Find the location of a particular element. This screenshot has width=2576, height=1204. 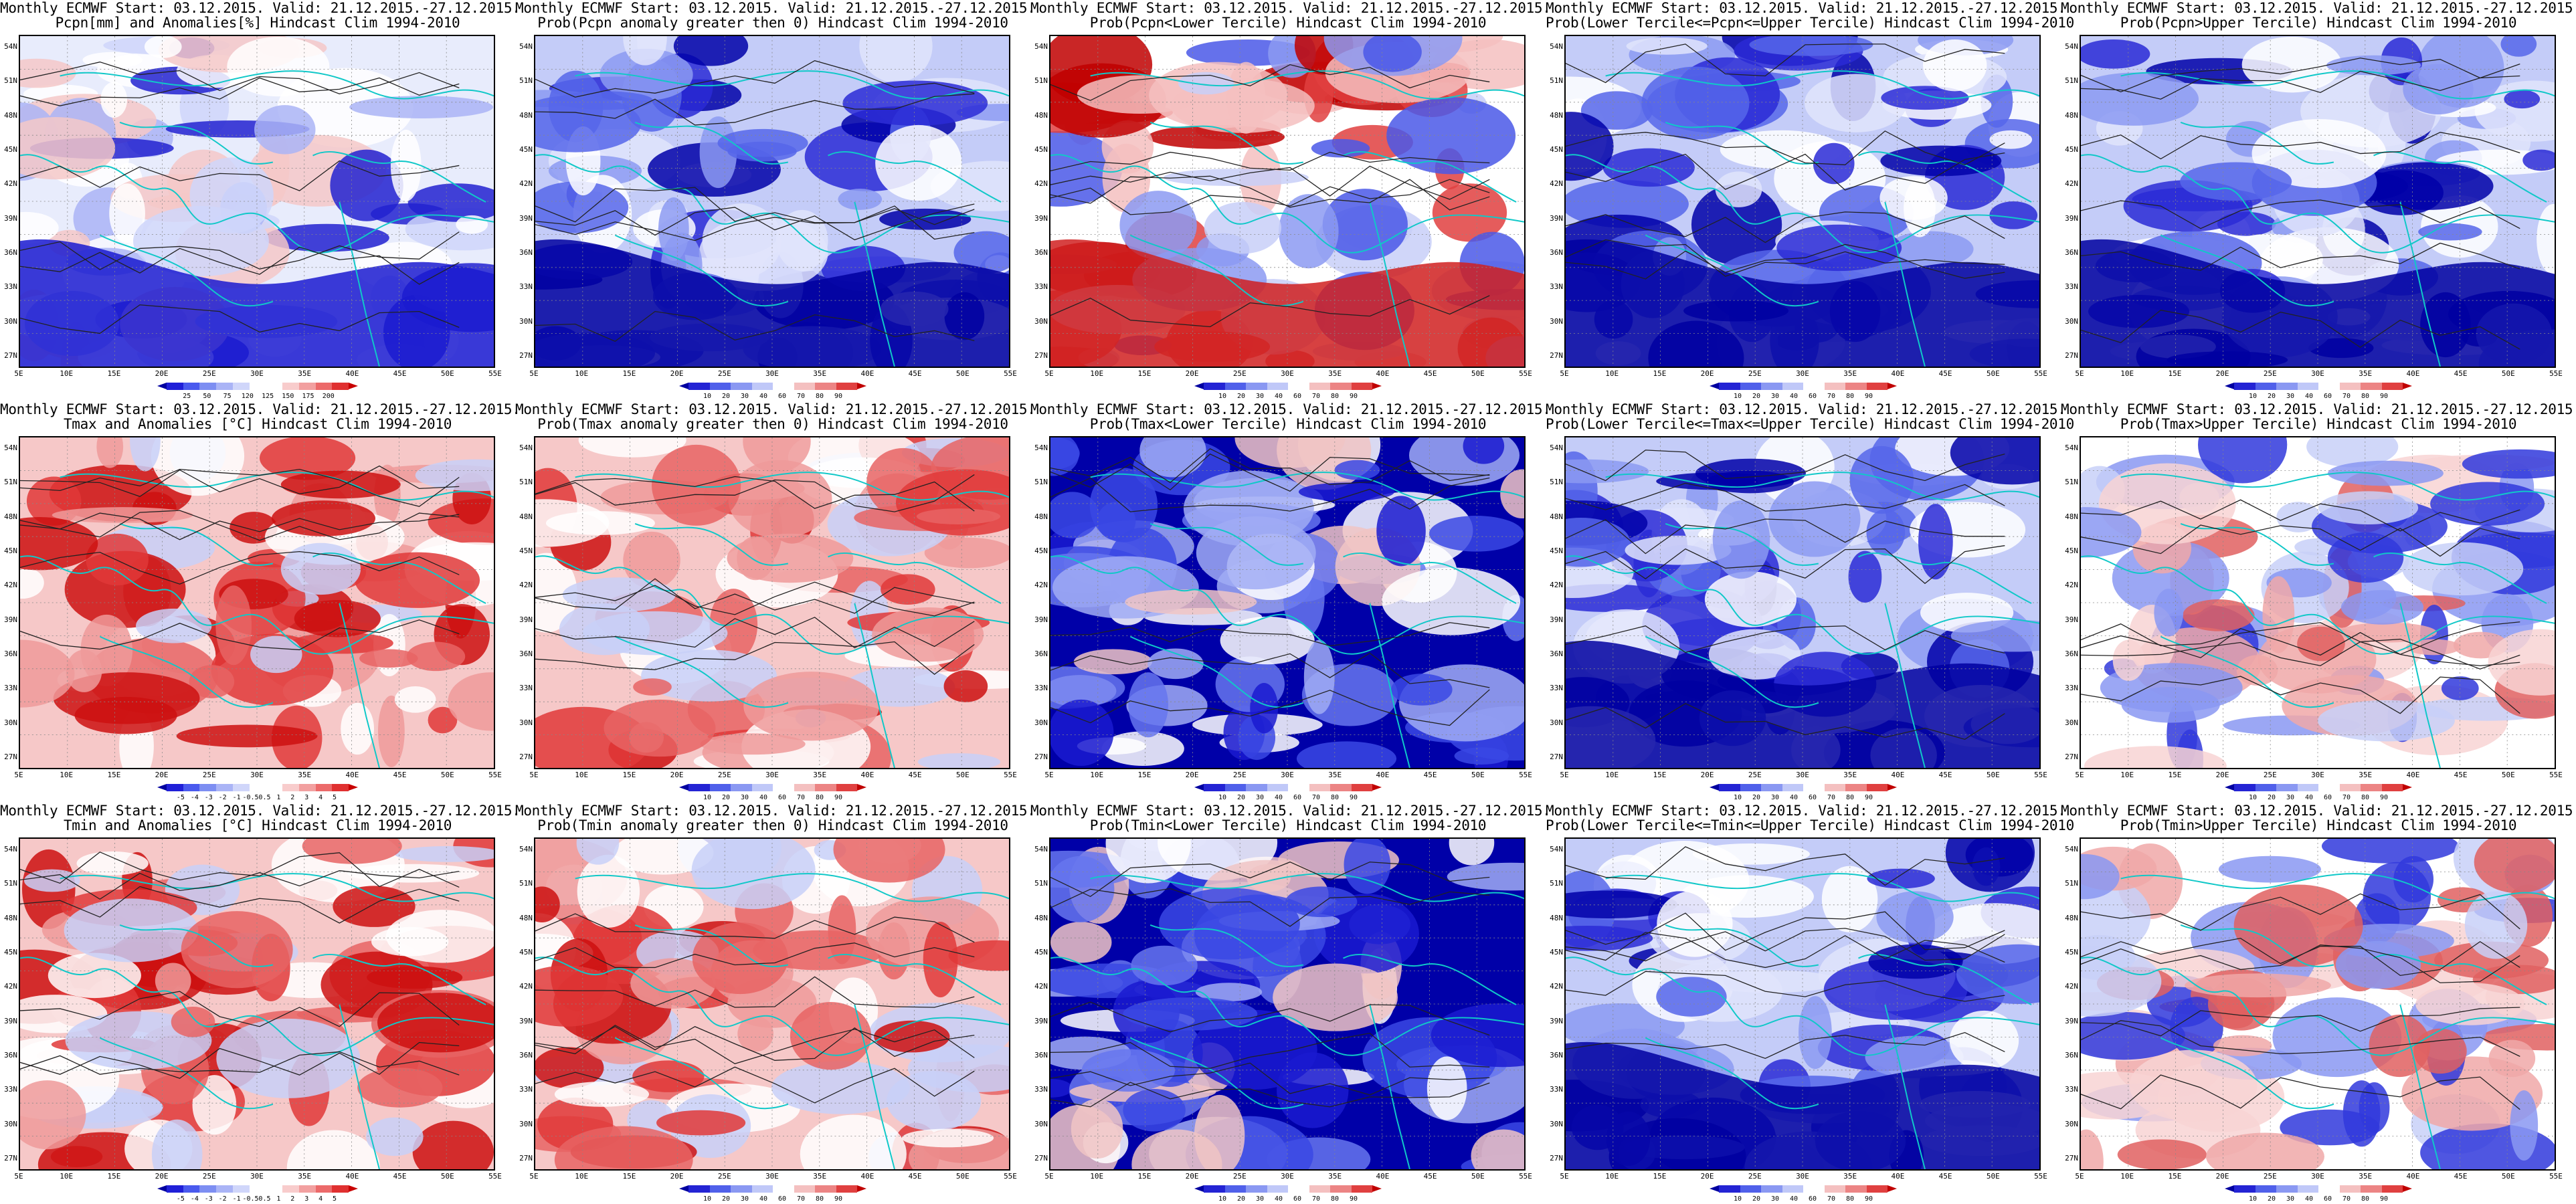

colorbar-ticks: 25 50 75 120 125 150 175 200 is located at coordinates (257, 397).